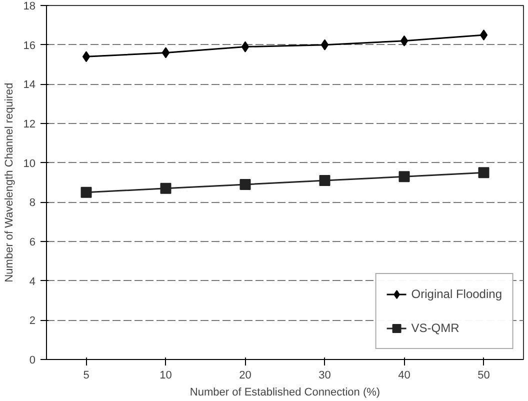 Image resolution: width=528 pixels, height=401 pixels. I want to click on y-tick-label: 10, so click(29, 164).